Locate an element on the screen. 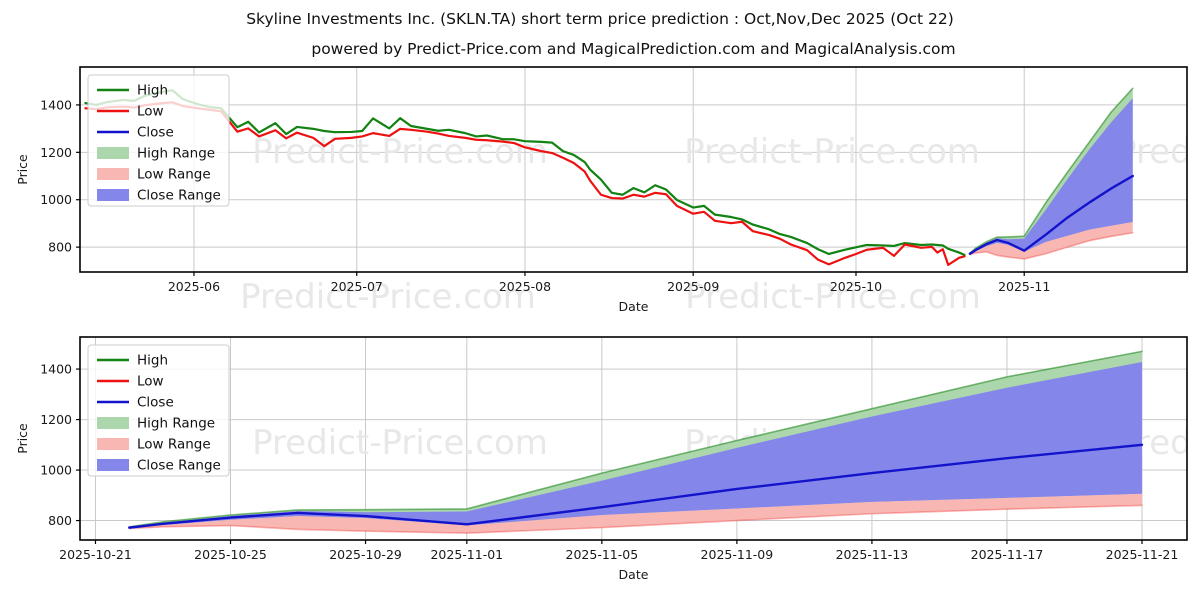 The height and width of the screenshot is (600, 1200). x-tick-label: 2025-11 is located at coordinates (1024, 286).